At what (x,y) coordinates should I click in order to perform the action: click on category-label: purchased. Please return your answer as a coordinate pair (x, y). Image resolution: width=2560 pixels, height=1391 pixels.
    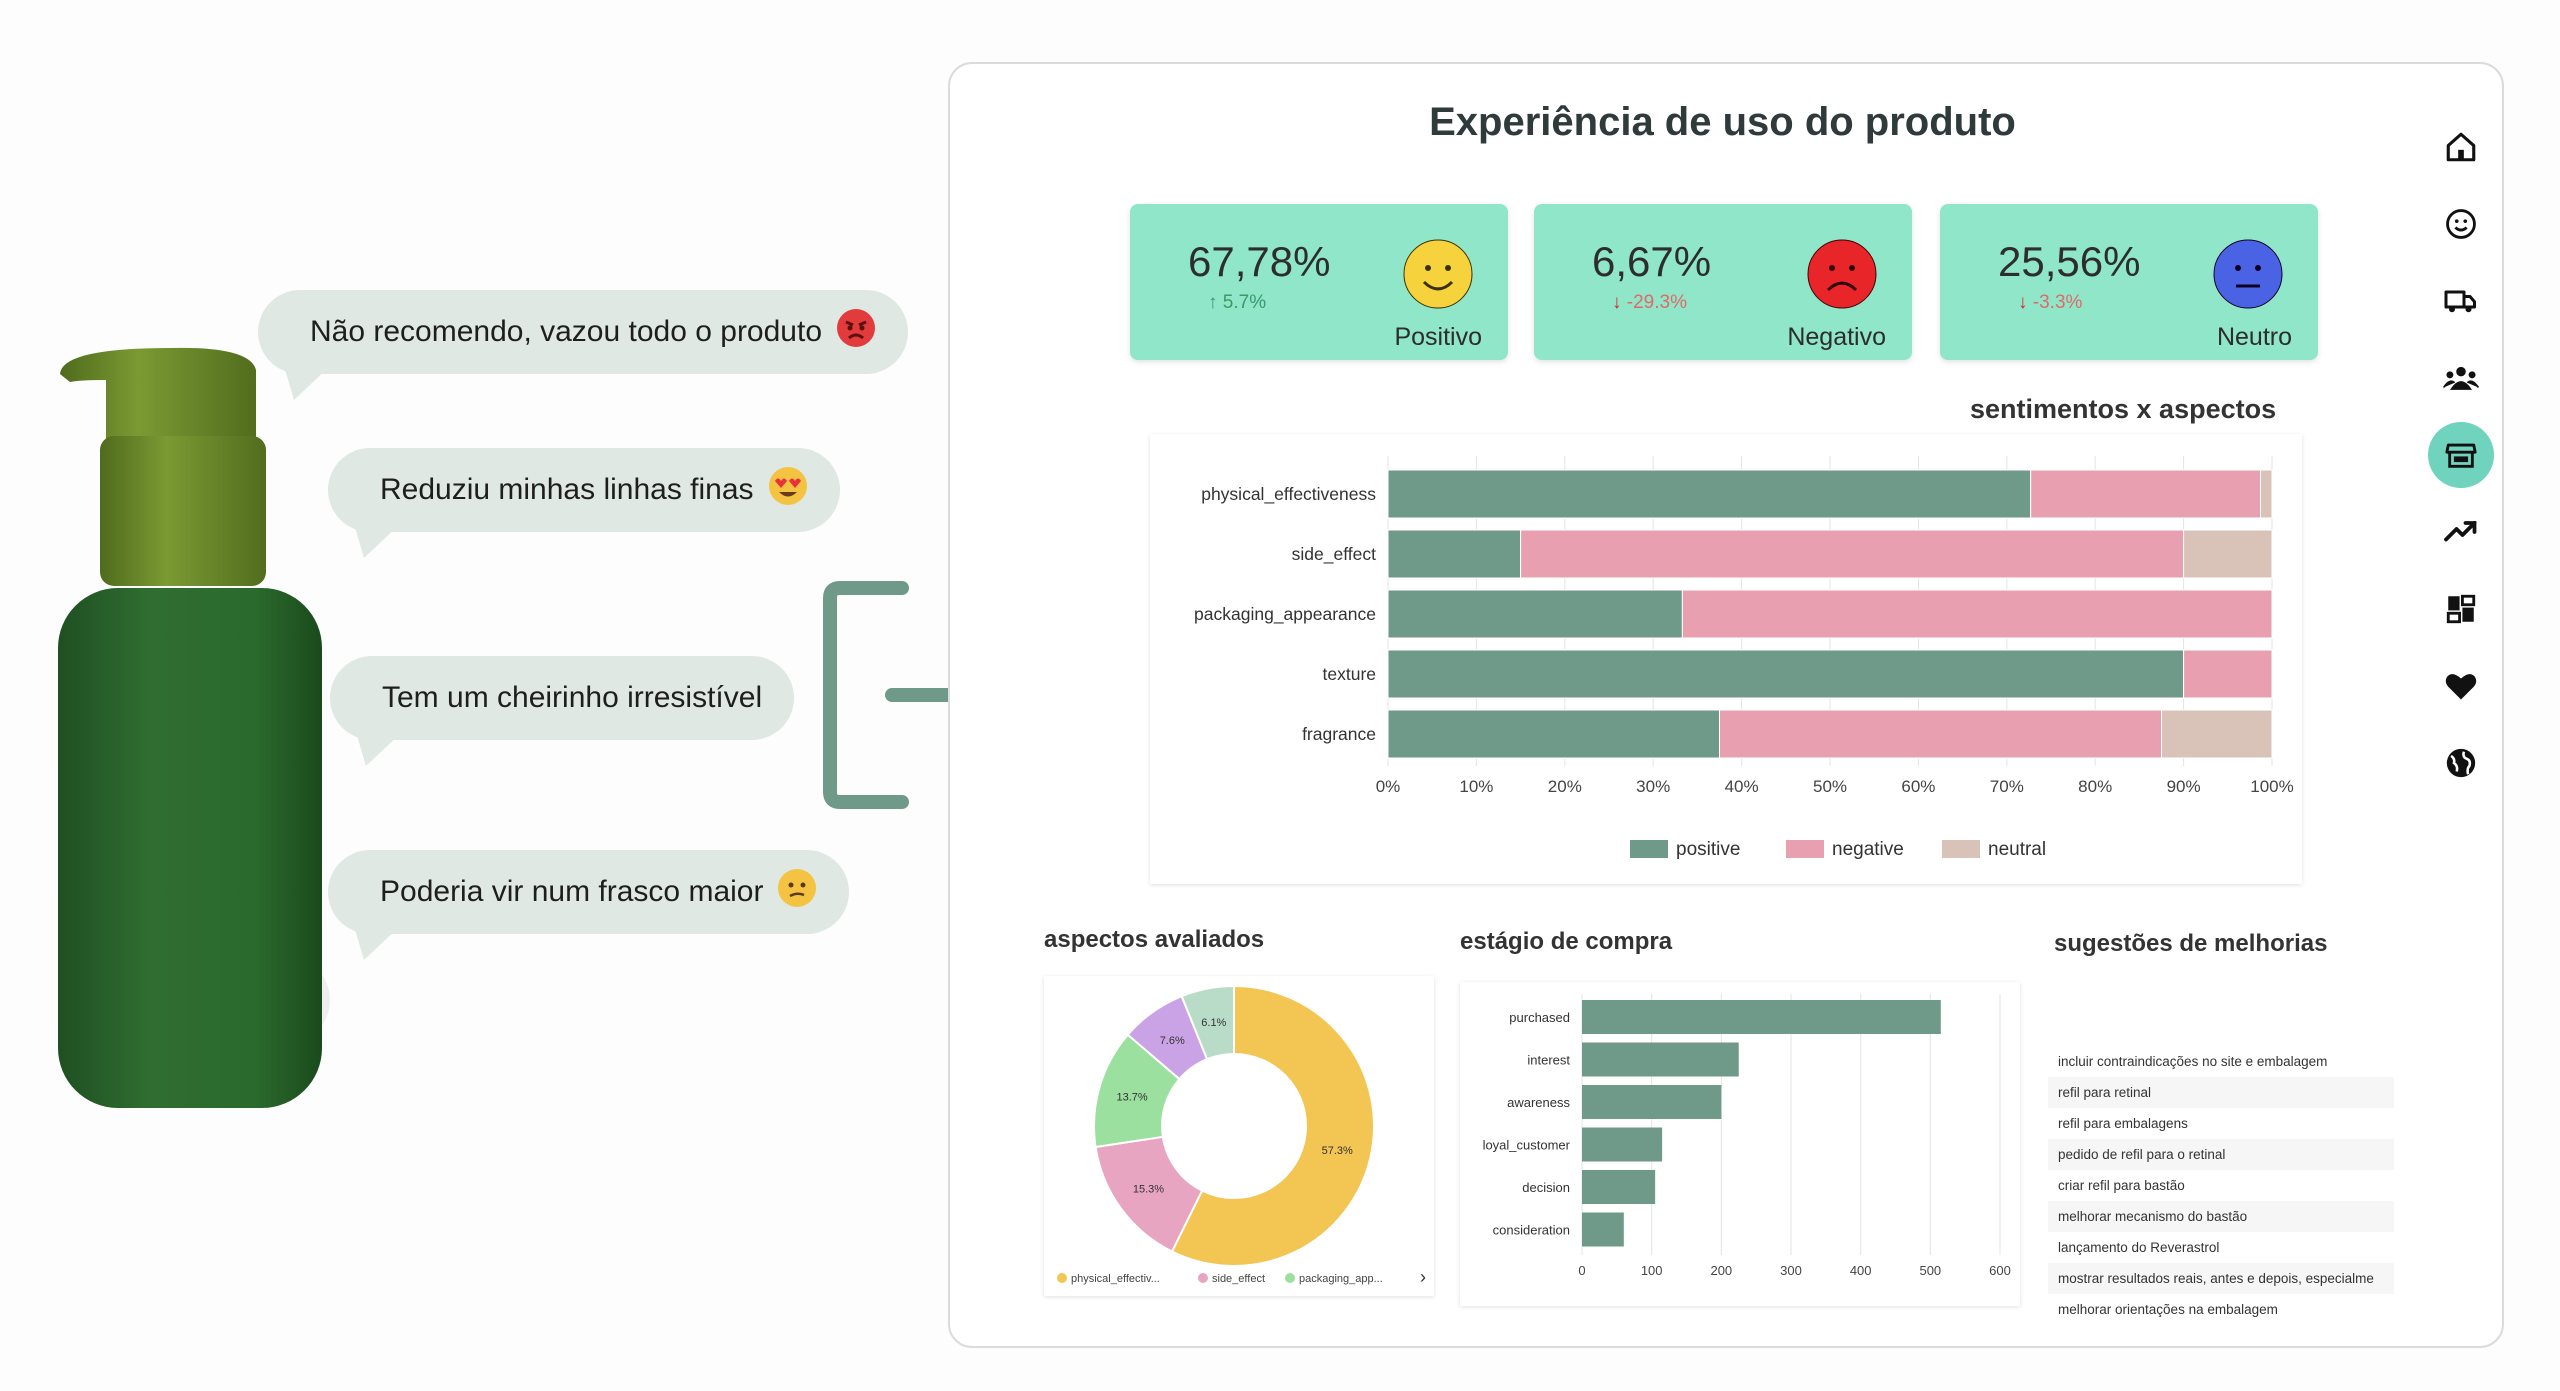
    Looking at the image, I should click on (1539, 1017).